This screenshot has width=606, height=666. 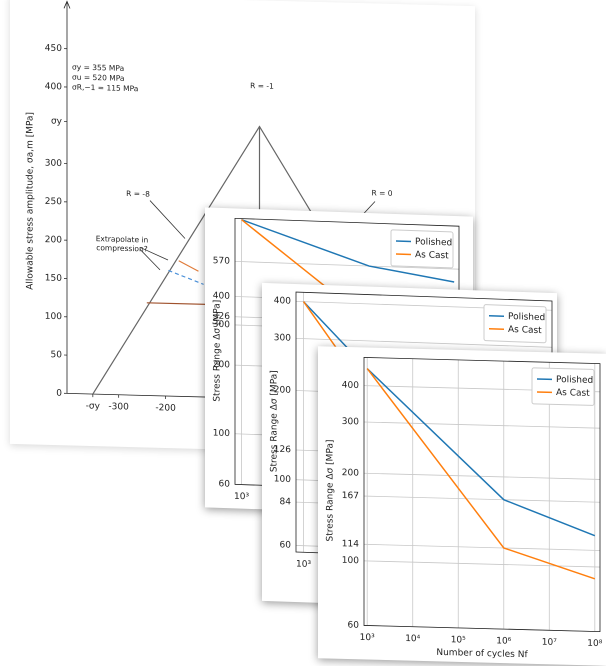 I want to click on annotation: R = 0, so click(x=381, y=193).